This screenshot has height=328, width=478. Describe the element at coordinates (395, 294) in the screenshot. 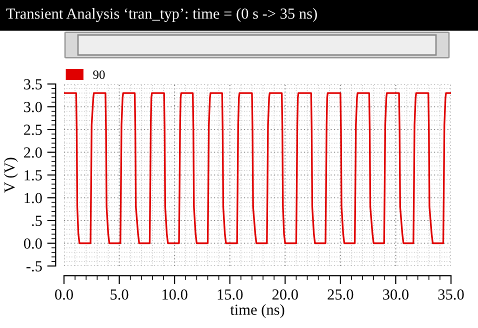

I see `x-tick-label: 30.0` at that location.